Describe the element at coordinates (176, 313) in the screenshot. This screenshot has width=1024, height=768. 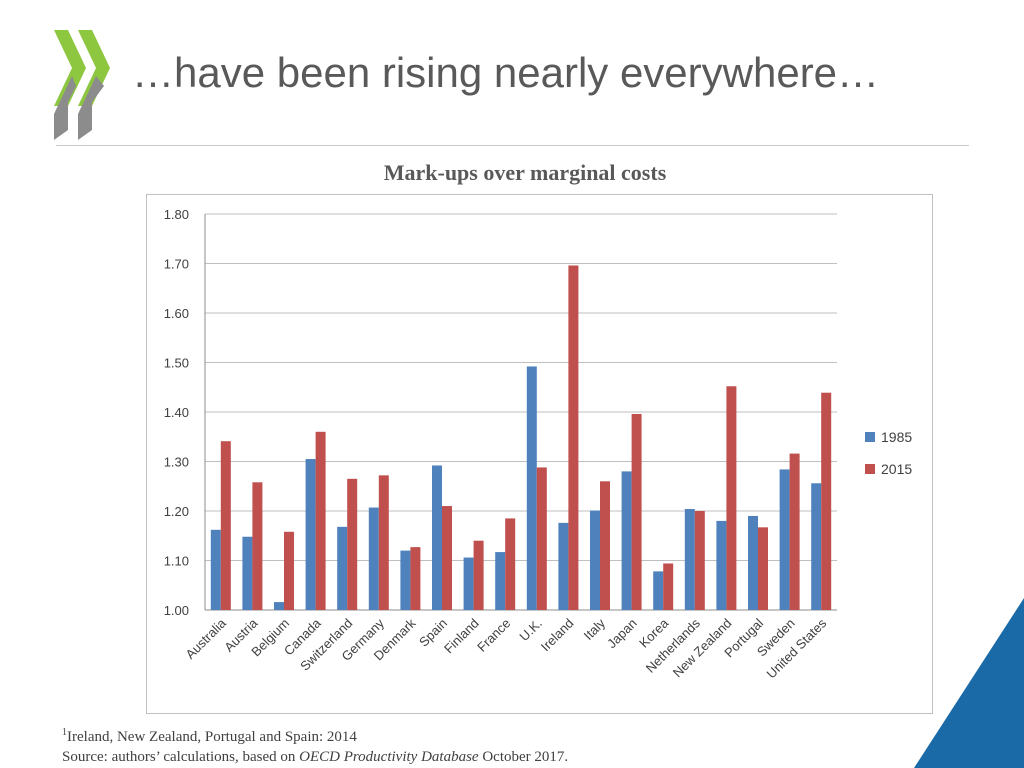
I see `y-tick-label: 1.60` at that location.